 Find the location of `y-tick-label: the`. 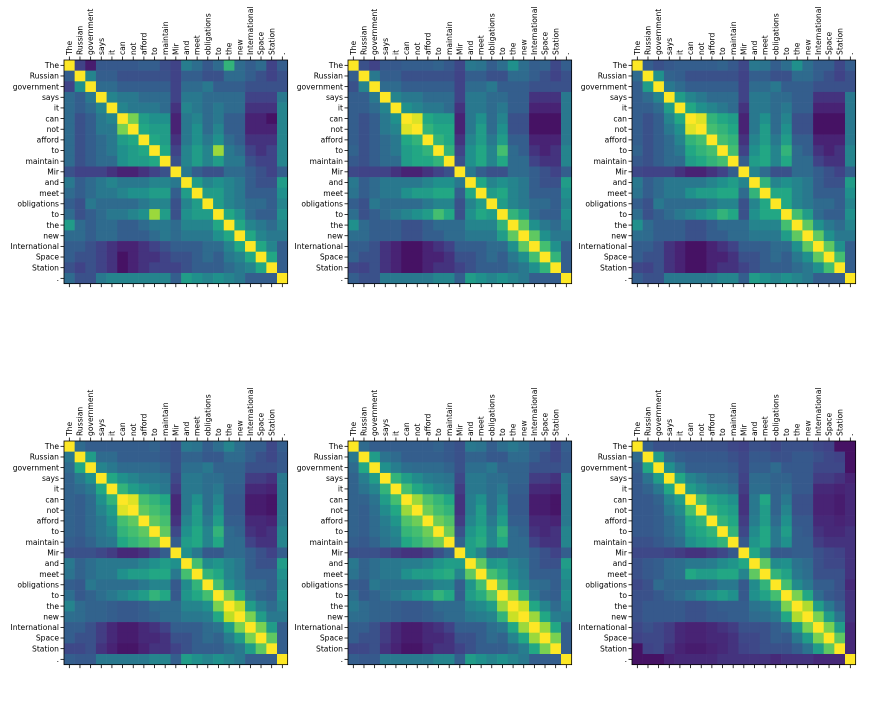

y-tick-label: the is located at coordinates (337, 225).